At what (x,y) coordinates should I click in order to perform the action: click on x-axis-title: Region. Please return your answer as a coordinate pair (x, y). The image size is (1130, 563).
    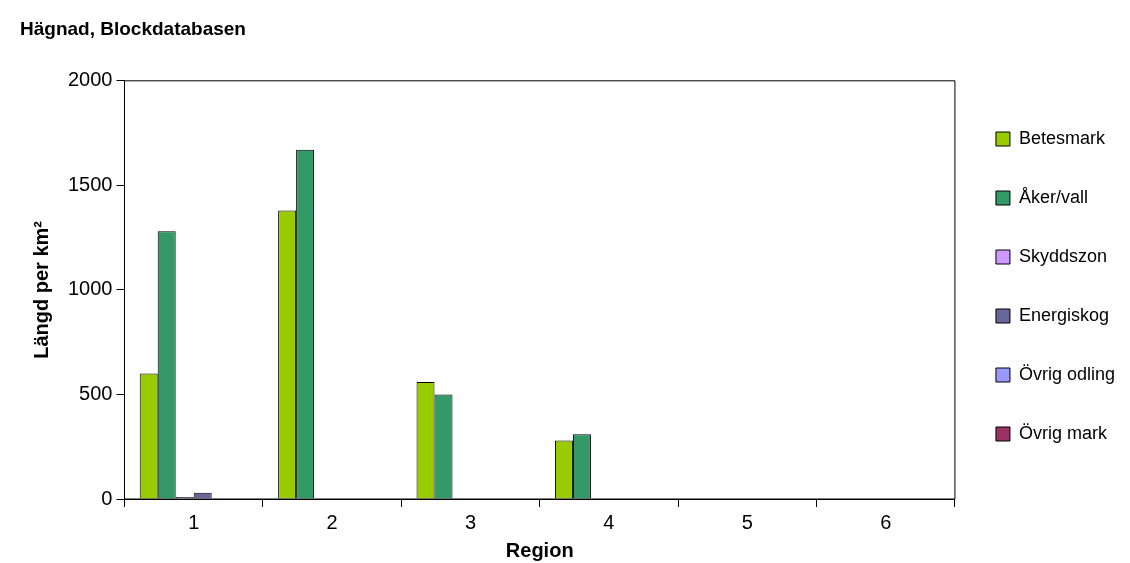
    Looking at the image, I should click on (539, 549).